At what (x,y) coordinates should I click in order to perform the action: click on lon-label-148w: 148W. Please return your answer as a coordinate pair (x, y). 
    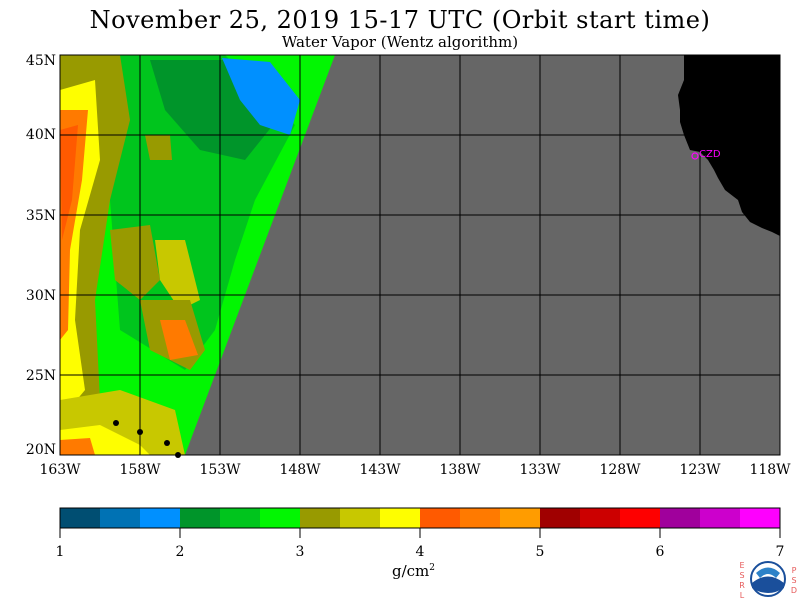
    Looking at the image, I should click on (300, 470).